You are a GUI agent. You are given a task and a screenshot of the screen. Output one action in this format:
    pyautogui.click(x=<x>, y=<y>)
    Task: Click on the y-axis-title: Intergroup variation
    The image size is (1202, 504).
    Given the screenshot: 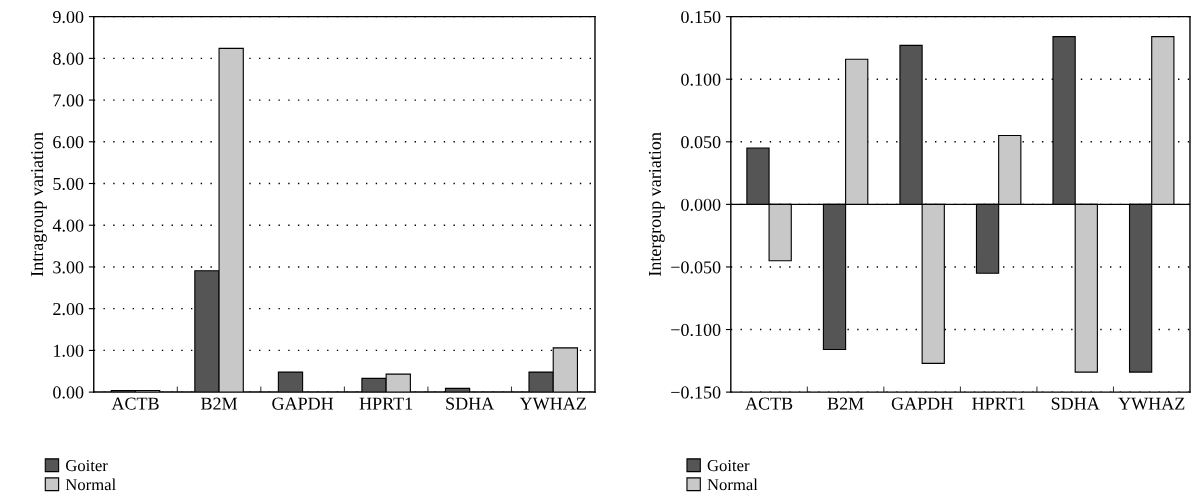 What is the action you would take?
    pyautogui.click(x=656, y=204)
    